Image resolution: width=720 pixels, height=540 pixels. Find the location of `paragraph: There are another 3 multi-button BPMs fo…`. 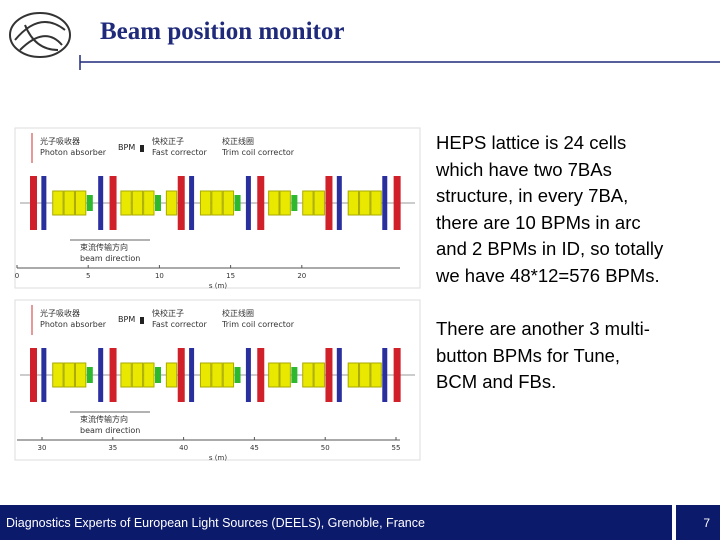

paragraph: There are another 3 multi-button BPMs fo… is located at coordinates (549, 356).